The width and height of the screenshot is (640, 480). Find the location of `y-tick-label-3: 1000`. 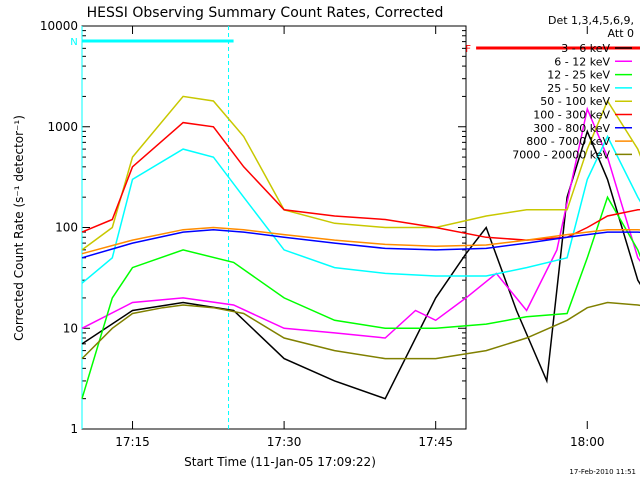

y-tick-label-3: 1000 is located at coordinates (62, 127).